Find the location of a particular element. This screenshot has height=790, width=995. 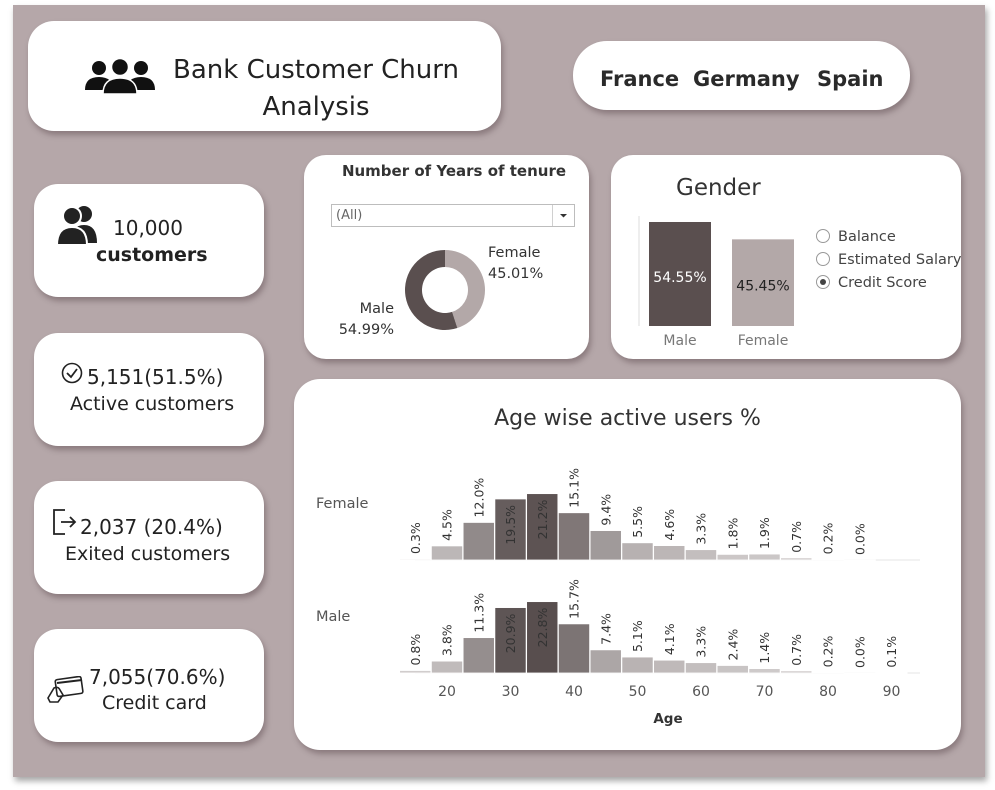

chevron-down-icon is located at coordinates (563, 215).